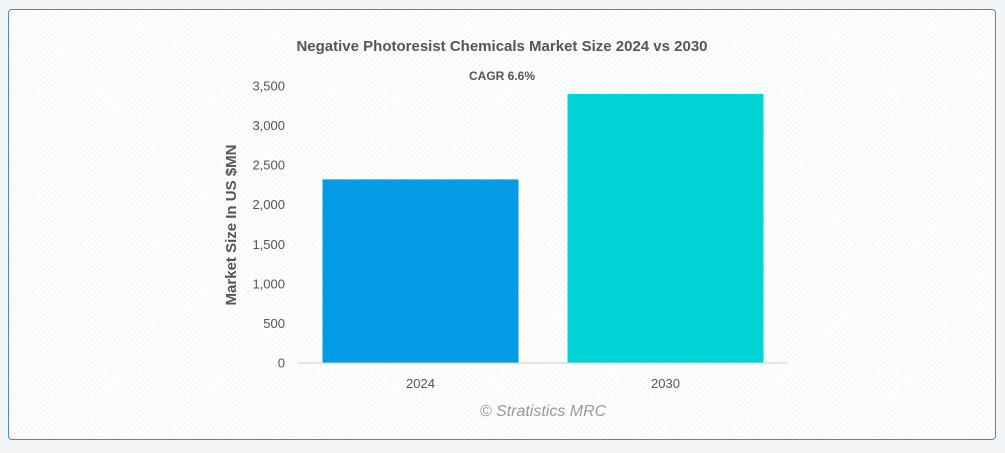 Image resolution: width=1005 pixels, height=453 pixels. I want to click on y-tick-label: 2,500, so click(268, 165).